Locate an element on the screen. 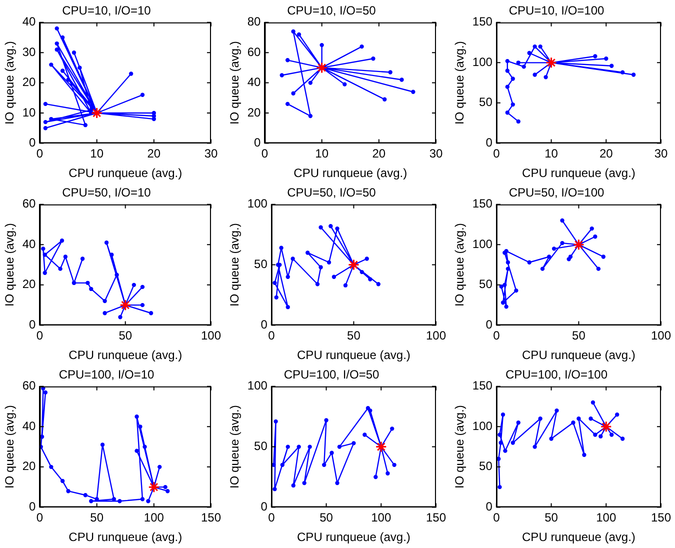  y-tick-label: 30 is located at coordinates (29, 51).